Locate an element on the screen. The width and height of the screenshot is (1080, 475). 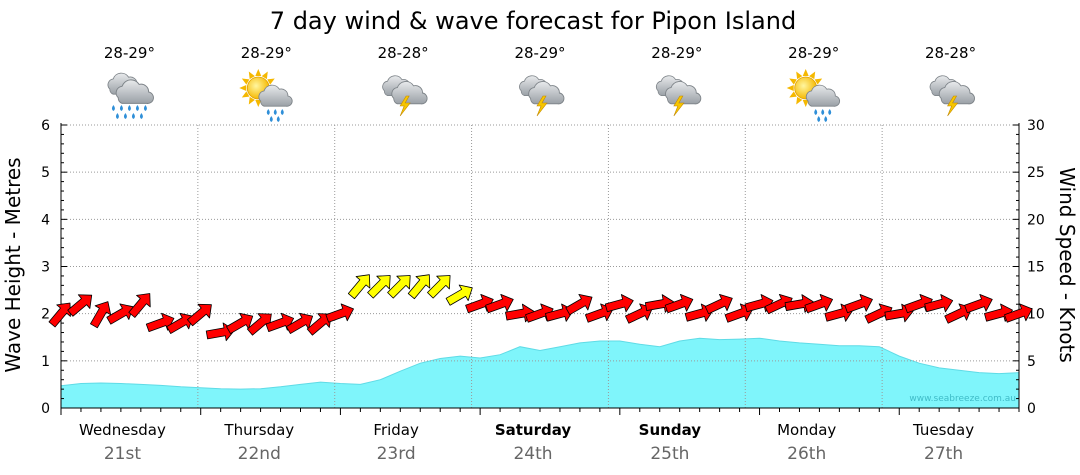
day-temperature: 28-28° is located at coordinates (403, 53).